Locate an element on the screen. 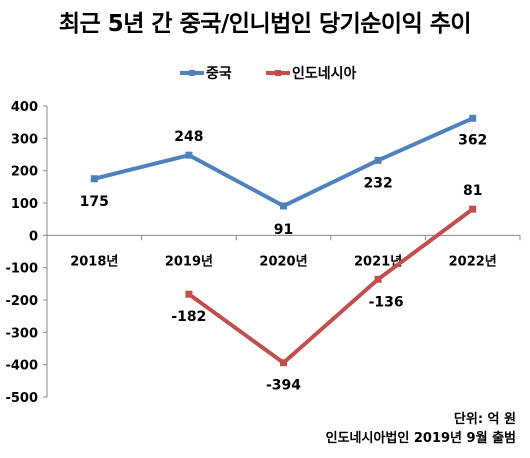  y-tick-label: -100 is located at coordinates (21, 269).